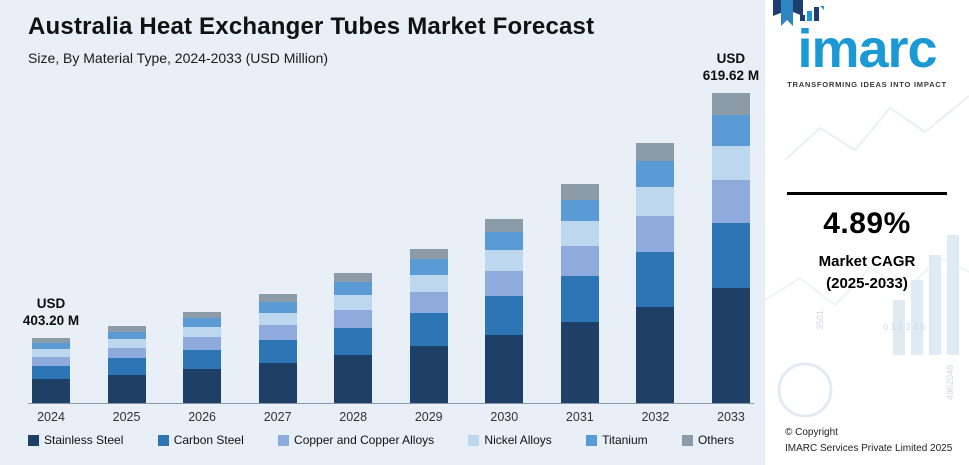 This screenshot has height=465, width=969. I want to click on bar-segment-carbon-steel-2024, so click(51, 372).